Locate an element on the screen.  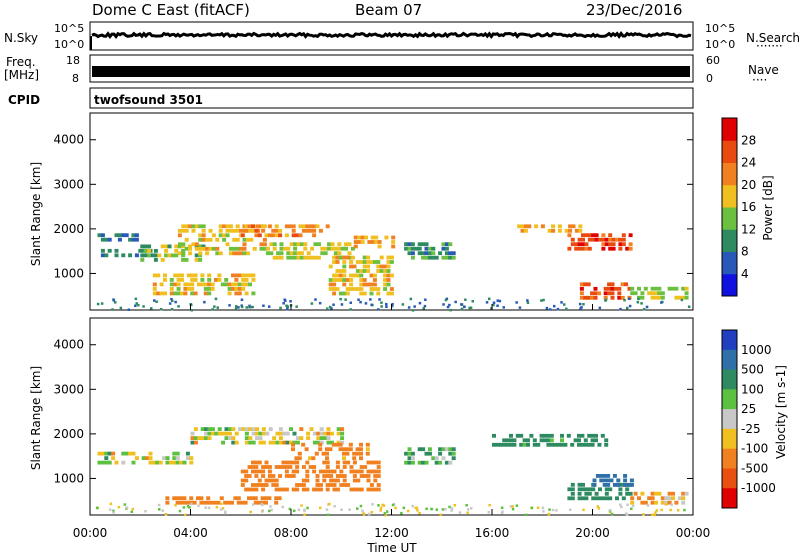
x-tick-label: 20:00 is located at coordinates (592, 533).